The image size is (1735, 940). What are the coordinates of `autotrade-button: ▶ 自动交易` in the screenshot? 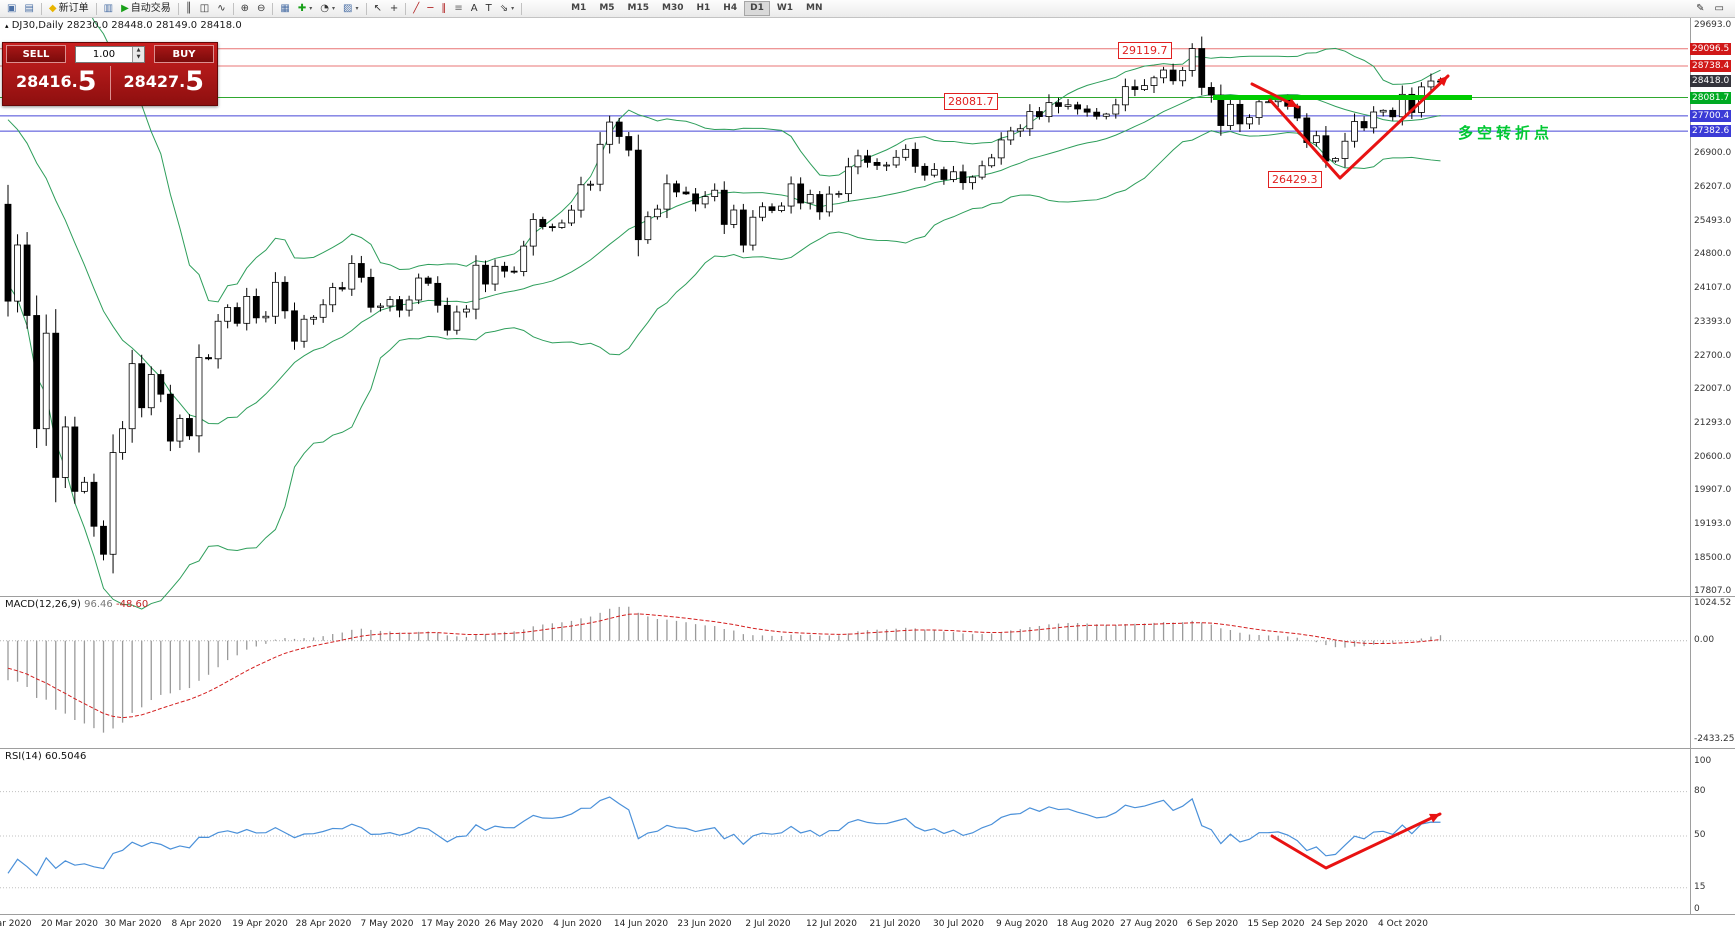 It's located at (146, 8).